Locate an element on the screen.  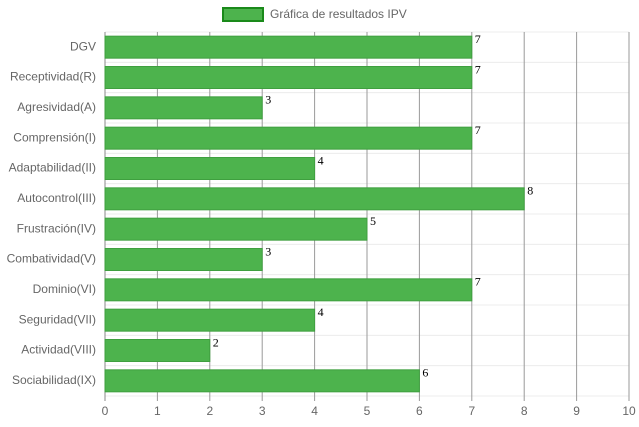
legend-label: Gráfica de resultados IPV is located at coordinates (338, 14).